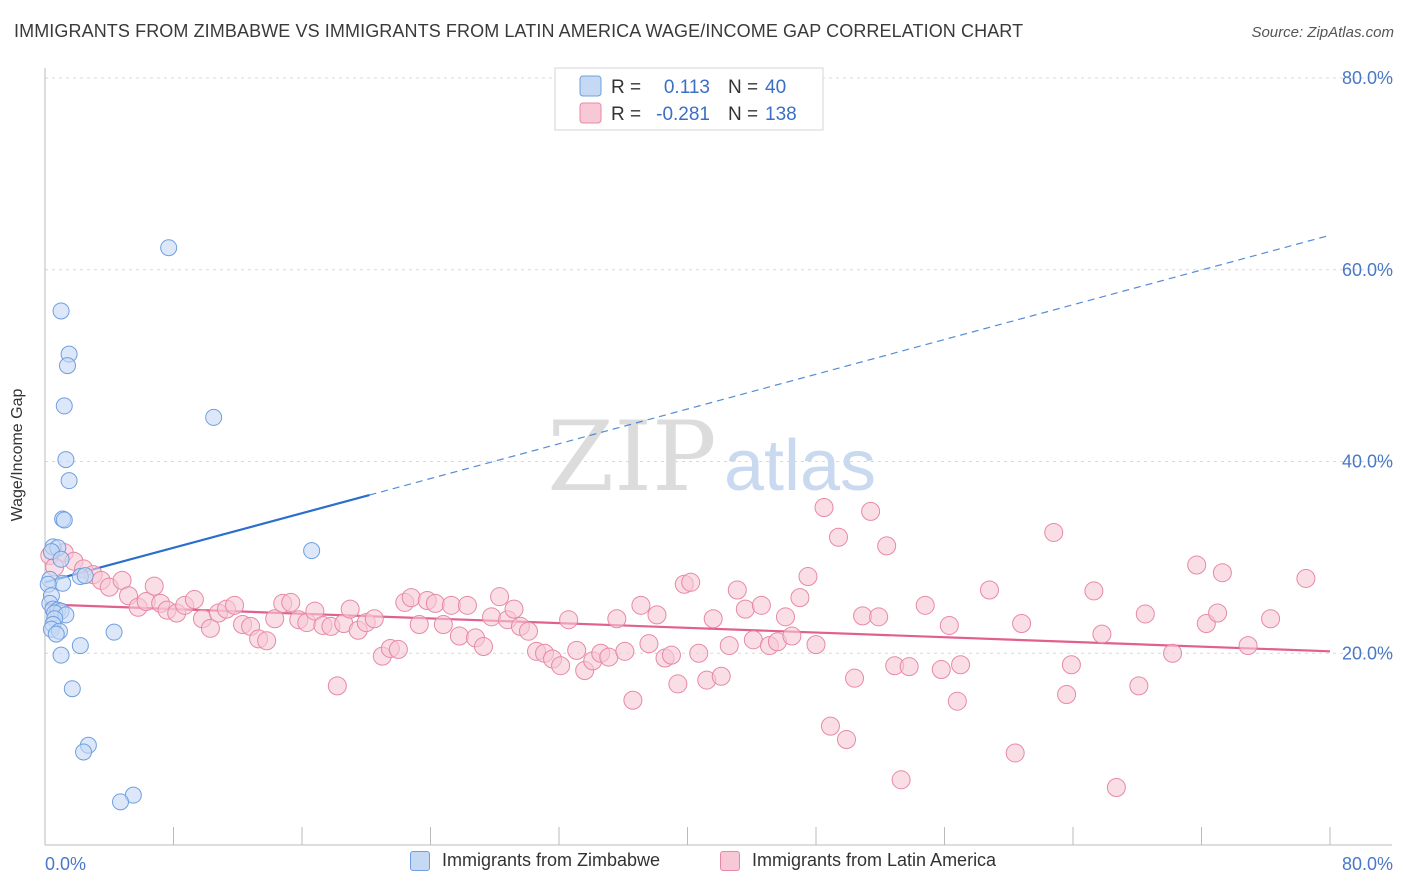 The image size is (1406, 892). I want to click on legend-label-latin-america: Immigrants from Latin America, so click(874, 860).